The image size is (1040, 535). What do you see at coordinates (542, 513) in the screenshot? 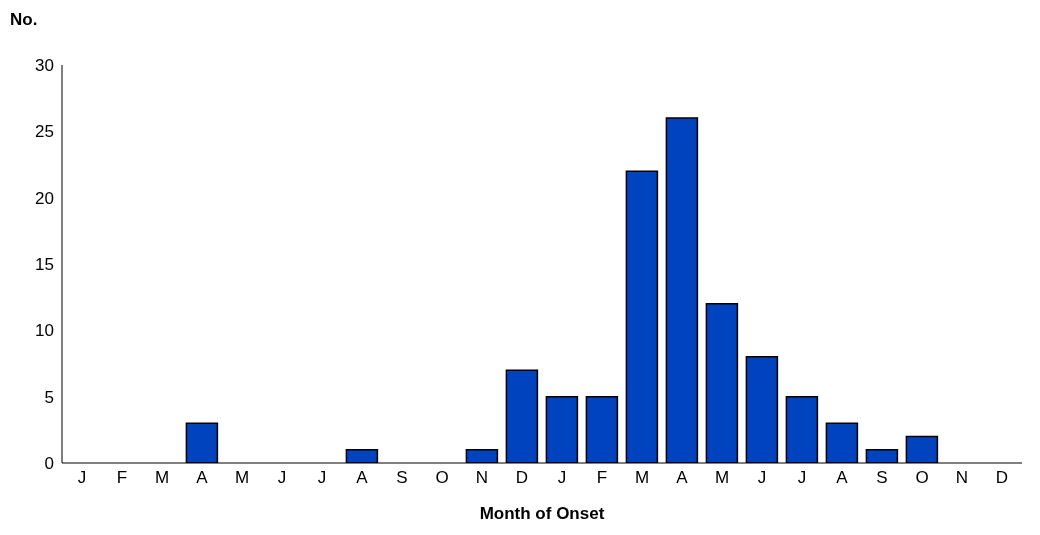
I see `x-axis-title: Month of Onset` at bounding box center [542, 513].